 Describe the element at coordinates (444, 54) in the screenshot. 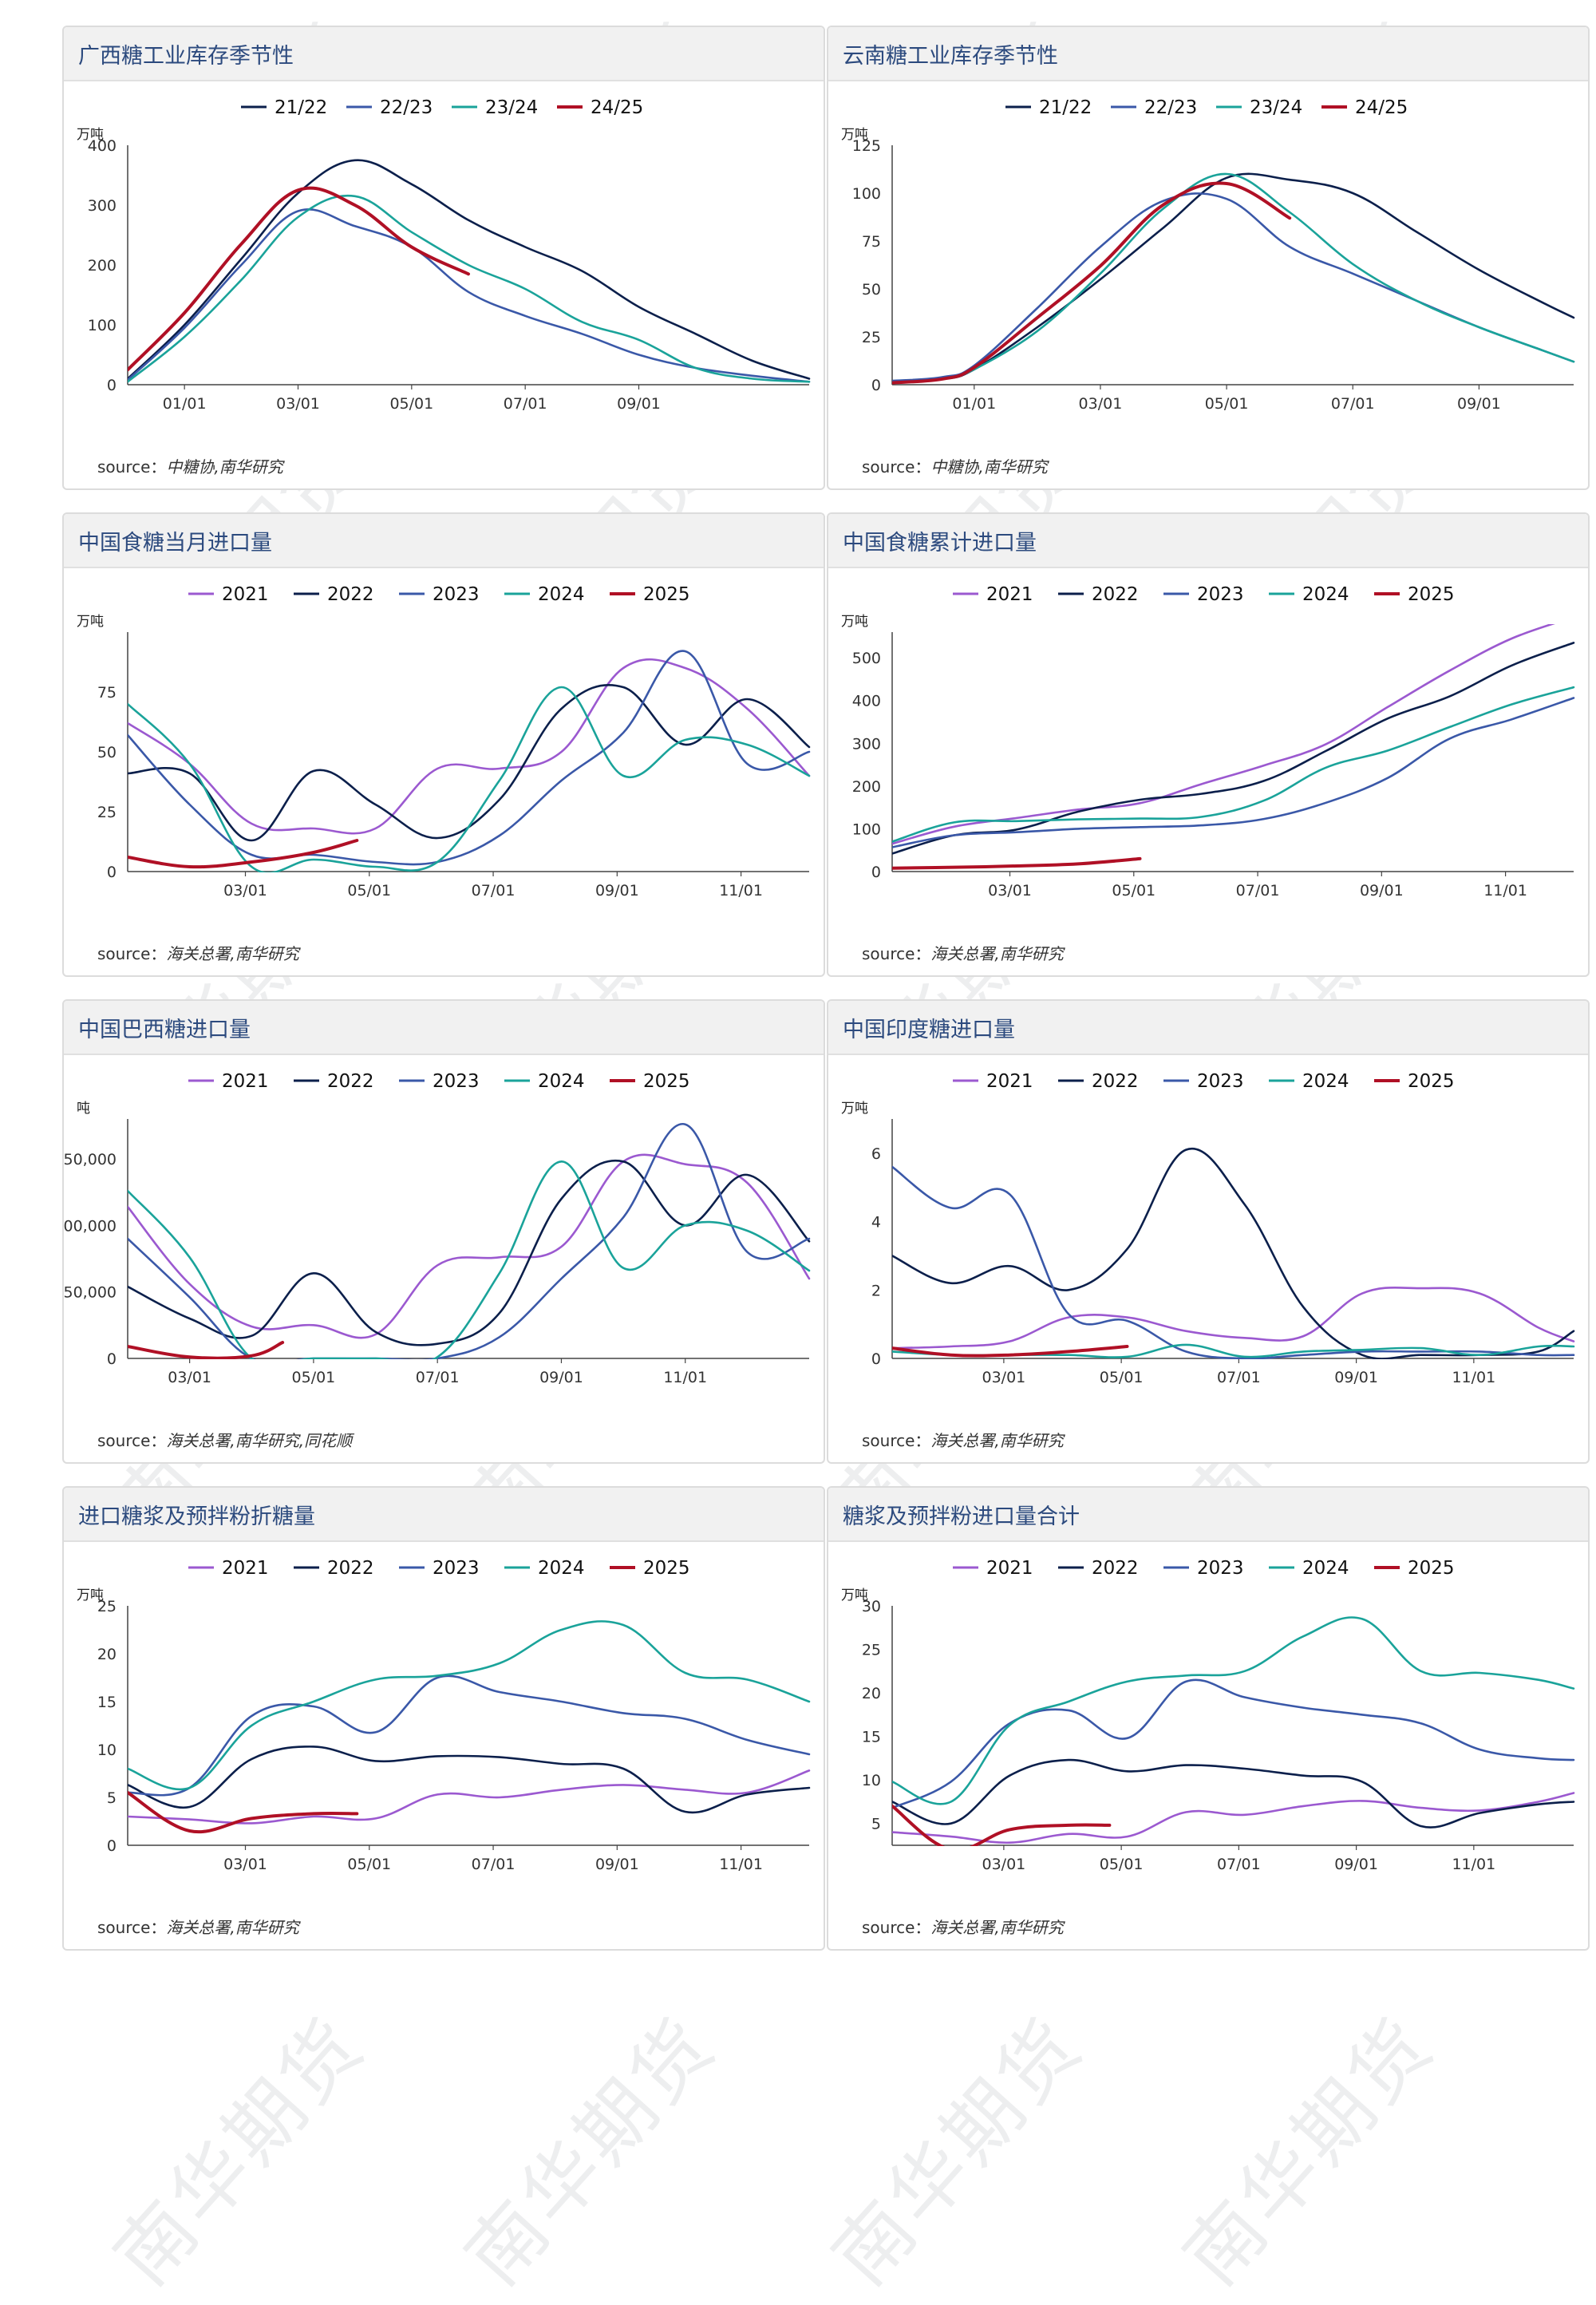

I see `chart-title: 广西糖工业库存季节性` at that location.